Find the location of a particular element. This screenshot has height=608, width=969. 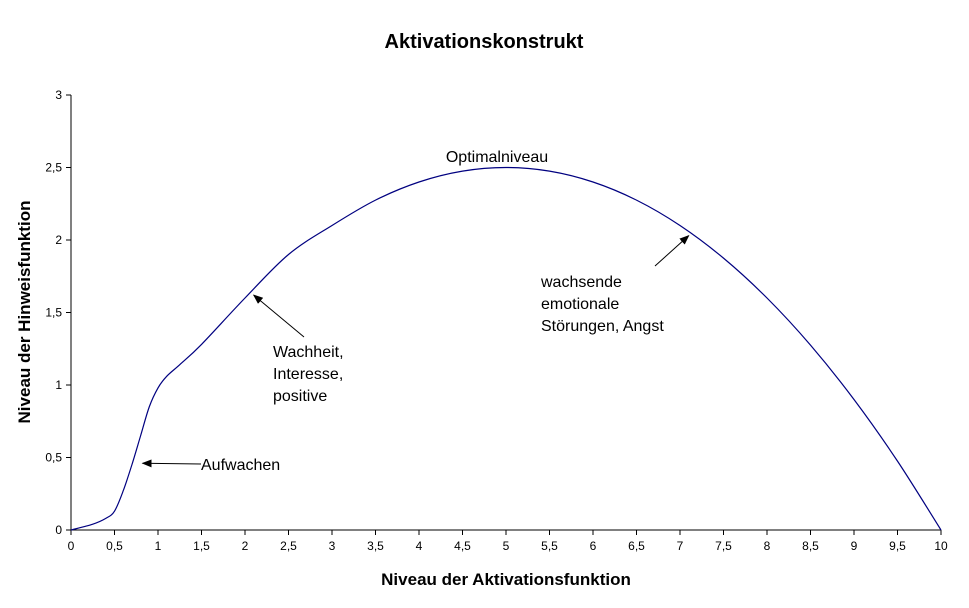

chart-title: Aktivationskonstrukt is located at coordinates (484, 42).